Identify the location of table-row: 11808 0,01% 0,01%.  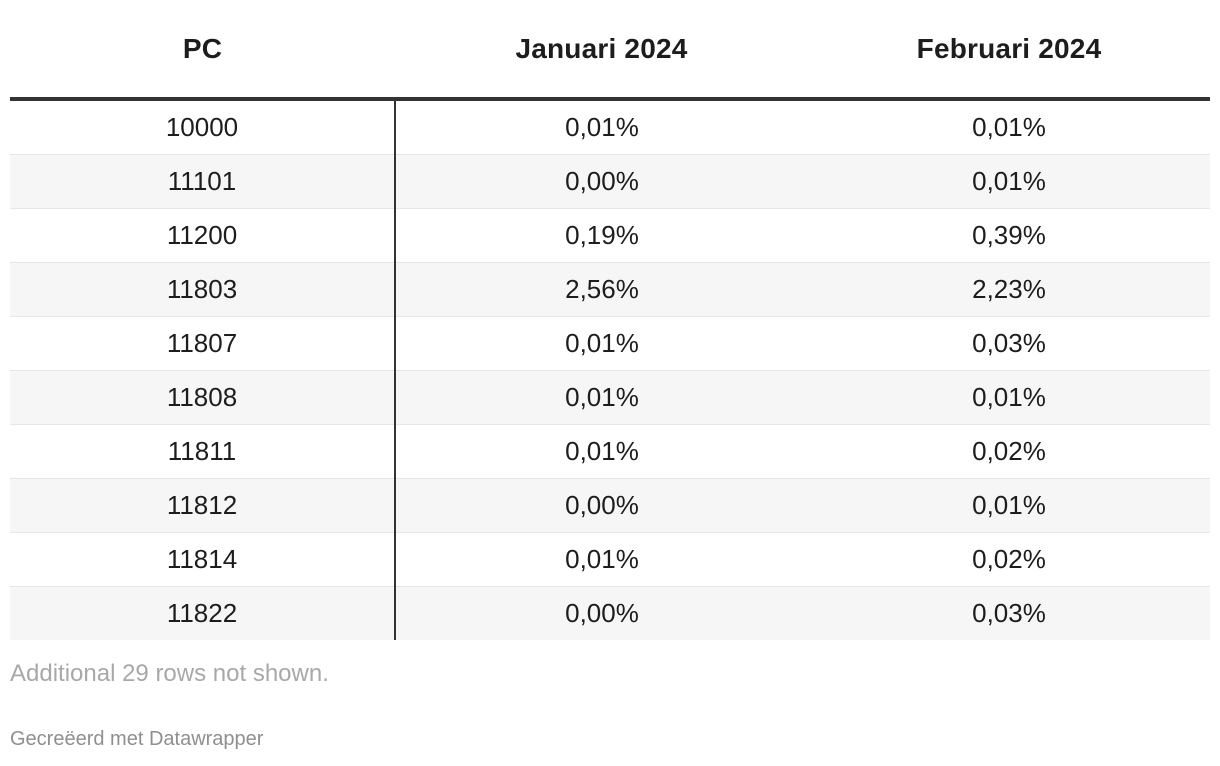
(610, 397).